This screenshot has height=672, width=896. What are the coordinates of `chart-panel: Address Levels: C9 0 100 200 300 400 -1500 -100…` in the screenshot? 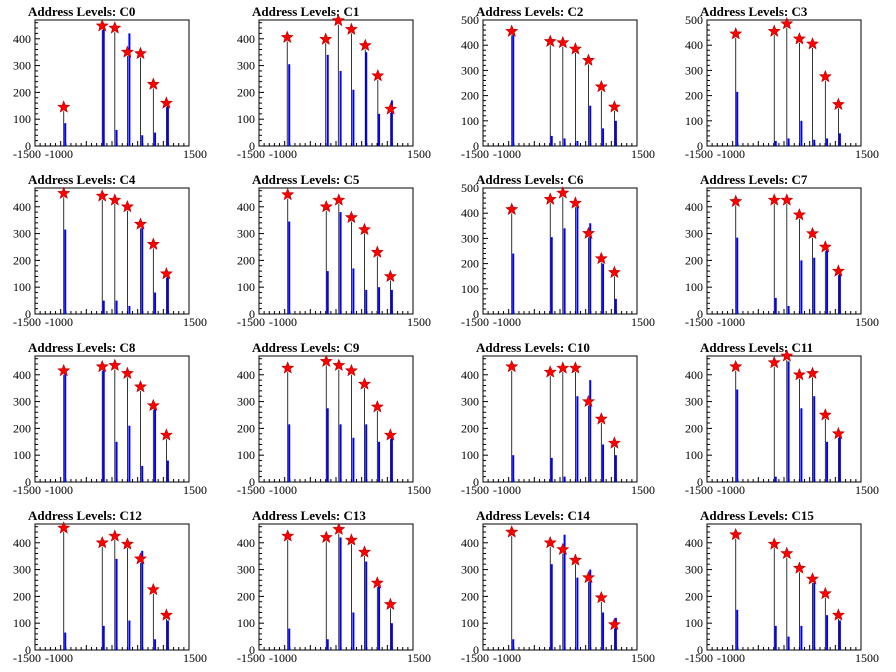 It's located at (336, 420).